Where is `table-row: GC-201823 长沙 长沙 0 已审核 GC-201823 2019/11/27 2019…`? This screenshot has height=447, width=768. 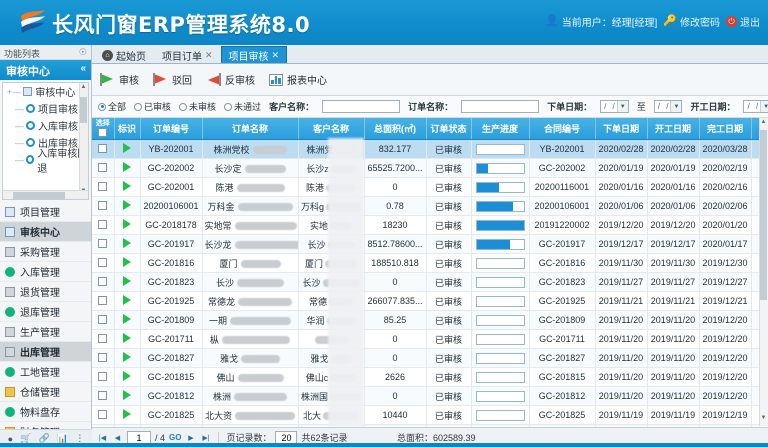
table-row: GC-201823 长沙 长沙 0 已审核 GC-201823 2019/11/27 2019… is located at coordinates (430, 282).